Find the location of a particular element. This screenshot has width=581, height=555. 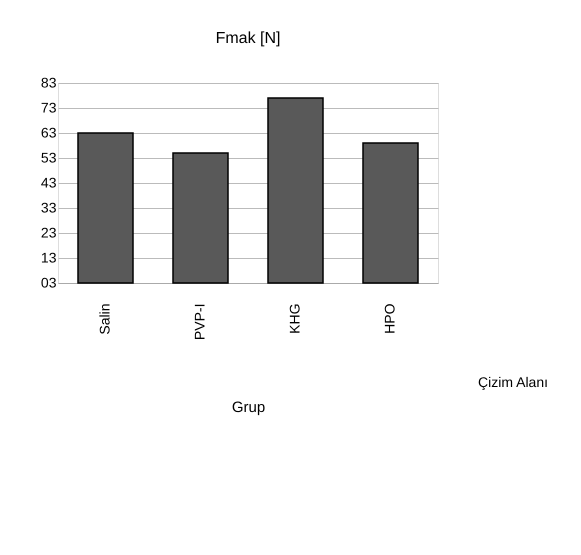

x-tick-label: Salin is located at coordinates (104, 319).